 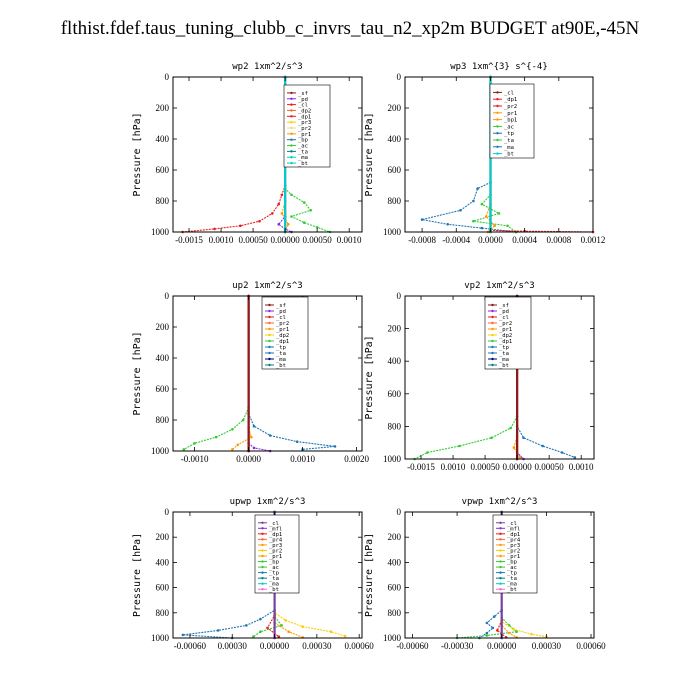 I want to click on legend: _cl_dp1_pr2_pr1_bp1_ac_tp_ta_ma_bt, so click(x=512, y=121).